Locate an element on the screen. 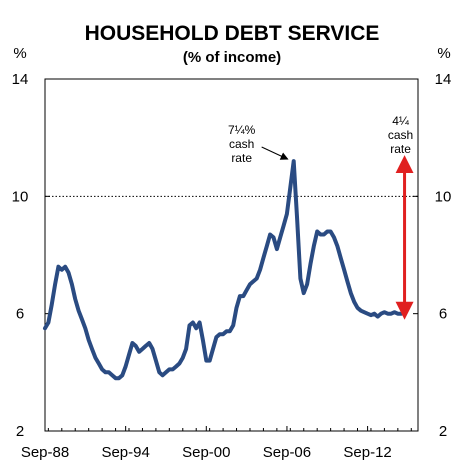 The image size is (463, 471). annotation-4-25-label: cash is located at coordinates (400, 135).